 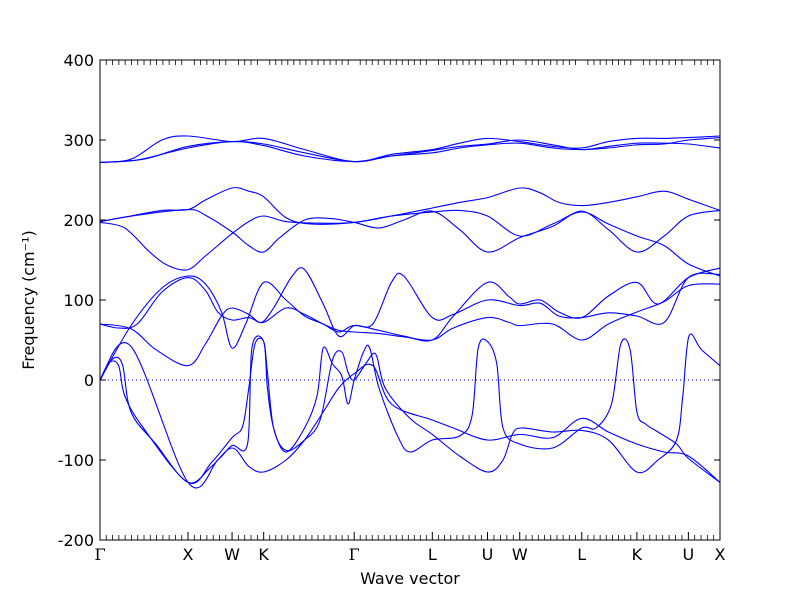 I want to click on y-tick-label: 100, so click(x=78, y=300).